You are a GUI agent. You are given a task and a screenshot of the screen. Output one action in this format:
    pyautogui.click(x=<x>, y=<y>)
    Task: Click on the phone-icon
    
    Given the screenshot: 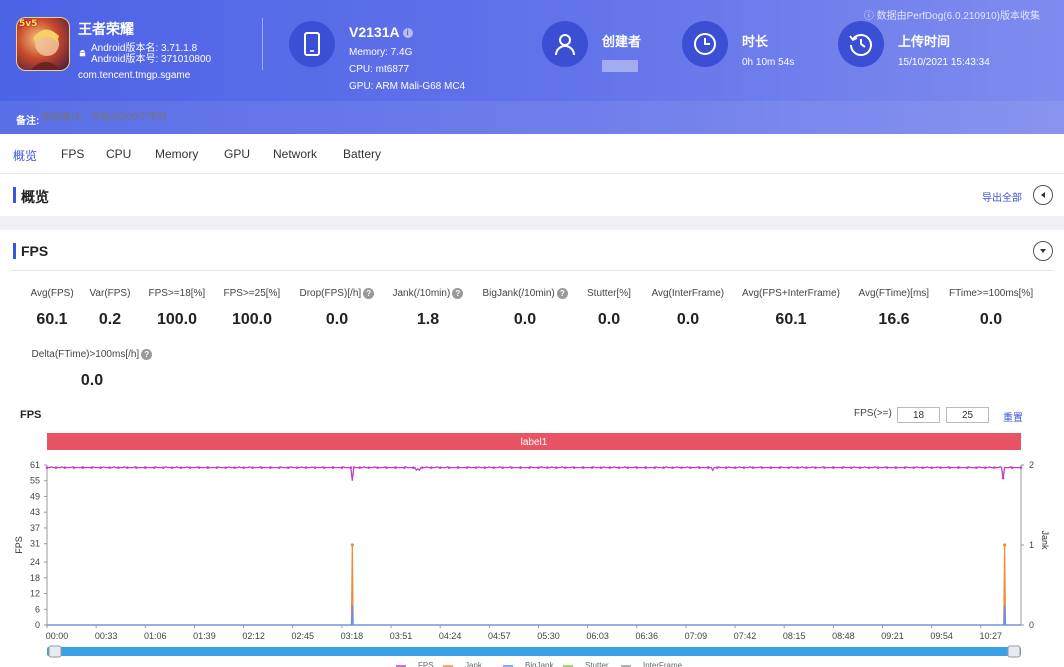 What is the action you would take?
    pyautogui.click(x=312, y=44)
    